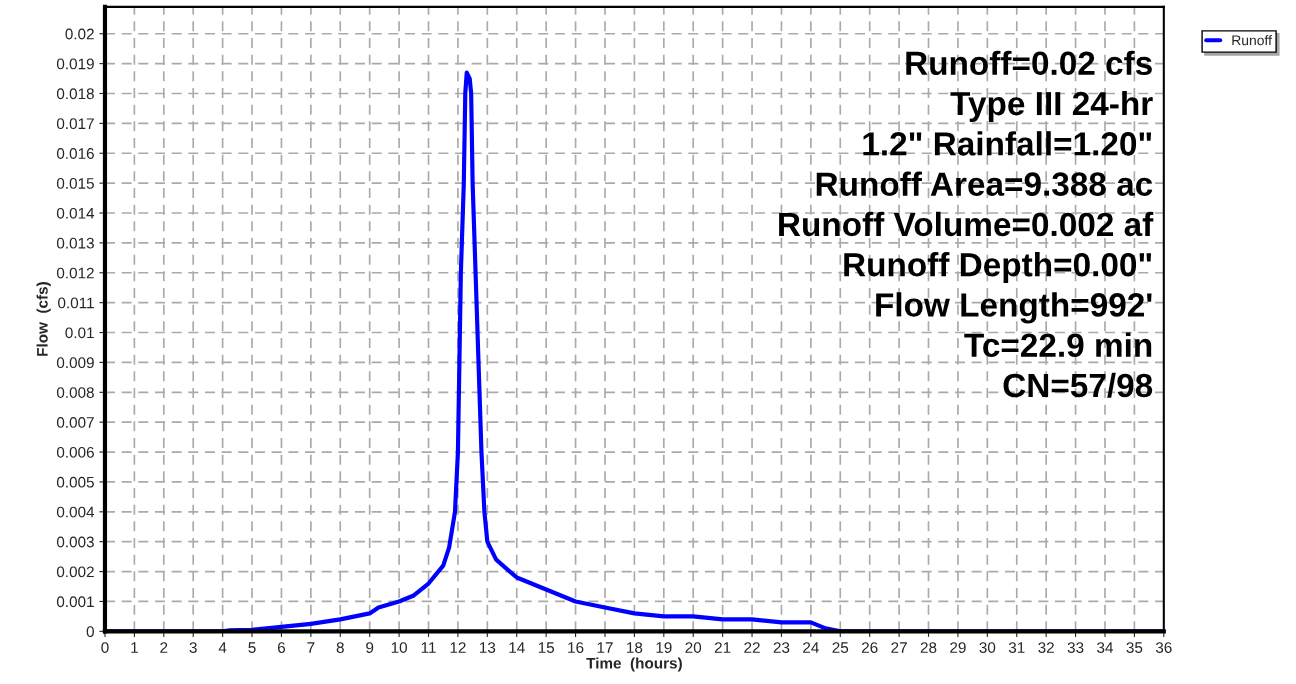 This screenshot has width=1296, height=684. What do you see at coordinates (987, 647) in the screenshot?
I see `x-tick-label: 30` at bounding box center [987, 647].